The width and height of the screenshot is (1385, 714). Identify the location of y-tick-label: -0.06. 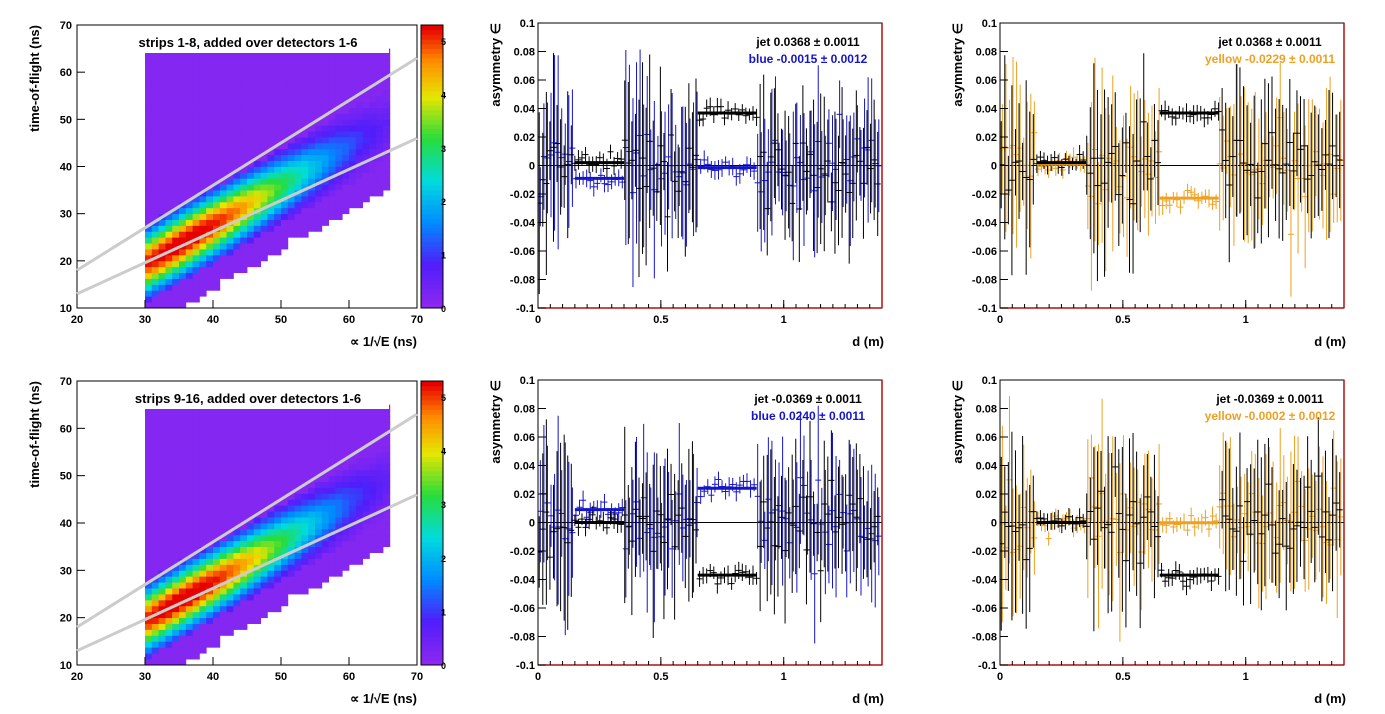
(522, 609).